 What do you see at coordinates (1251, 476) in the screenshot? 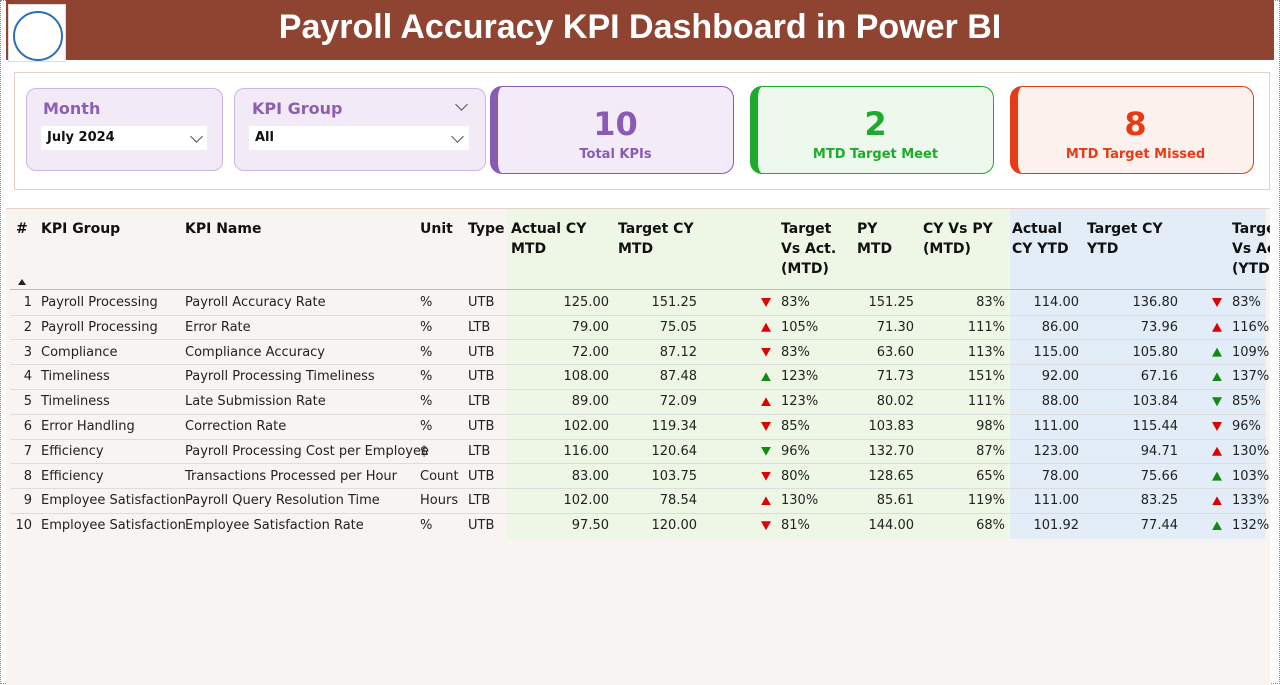
I see `cell: 103%` at bounding box center [1251, 476].